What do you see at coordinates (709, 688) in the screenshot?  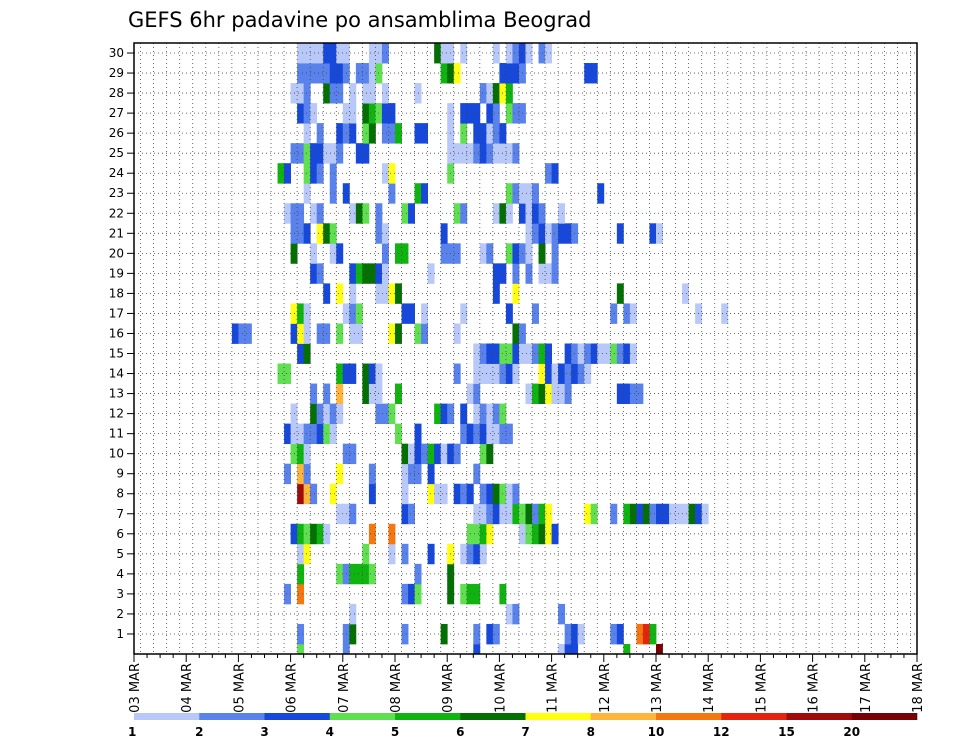 I see `x-tick-label: 14 MAR` at bounding box center [709, 688].